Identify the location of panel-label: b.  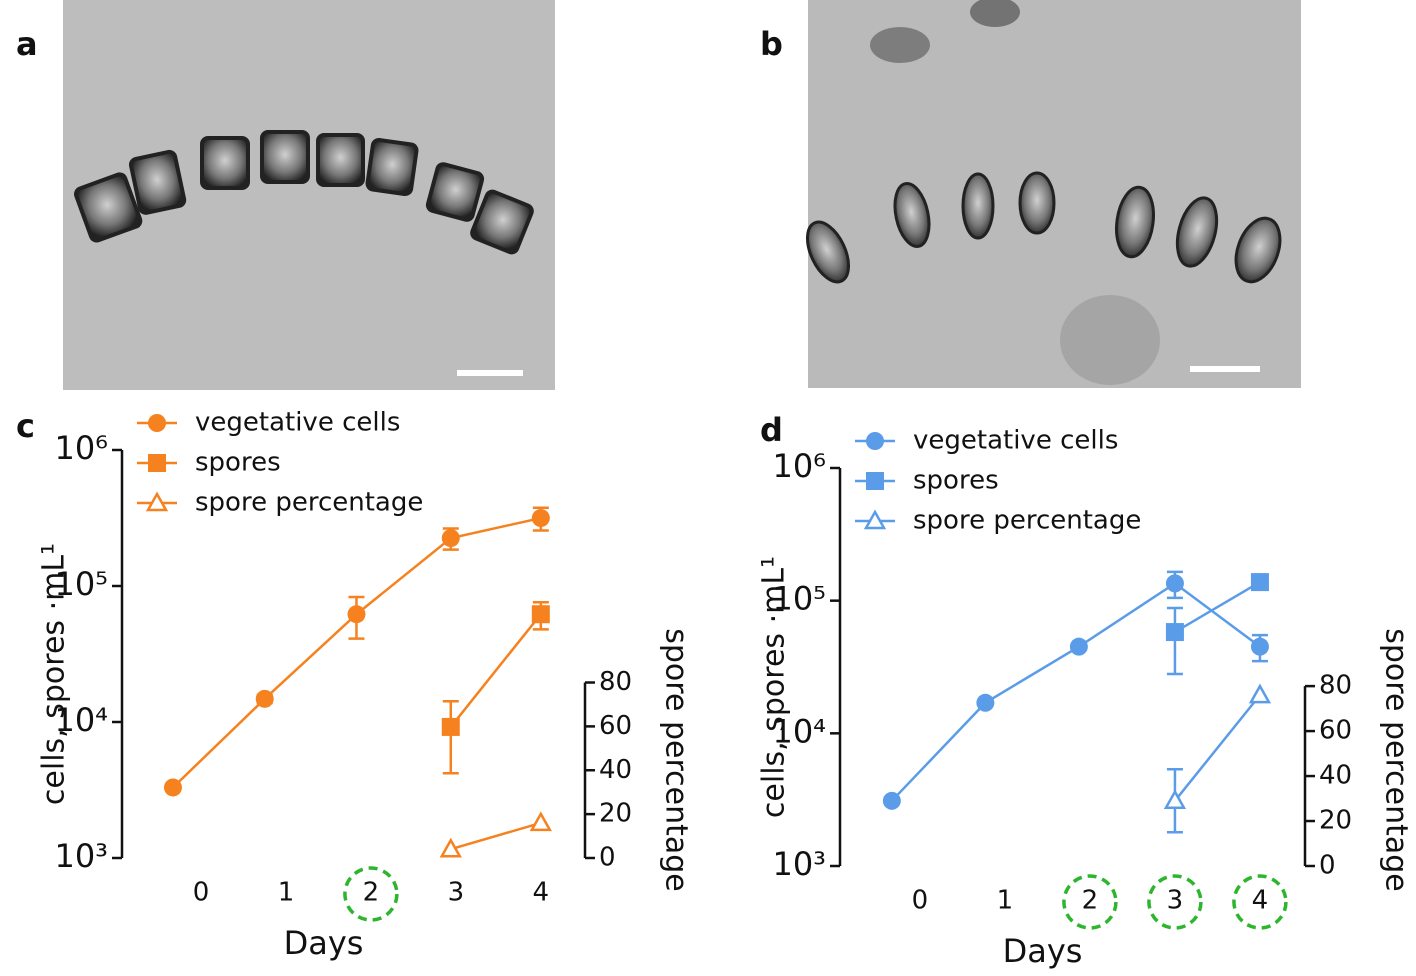
(771, 44).